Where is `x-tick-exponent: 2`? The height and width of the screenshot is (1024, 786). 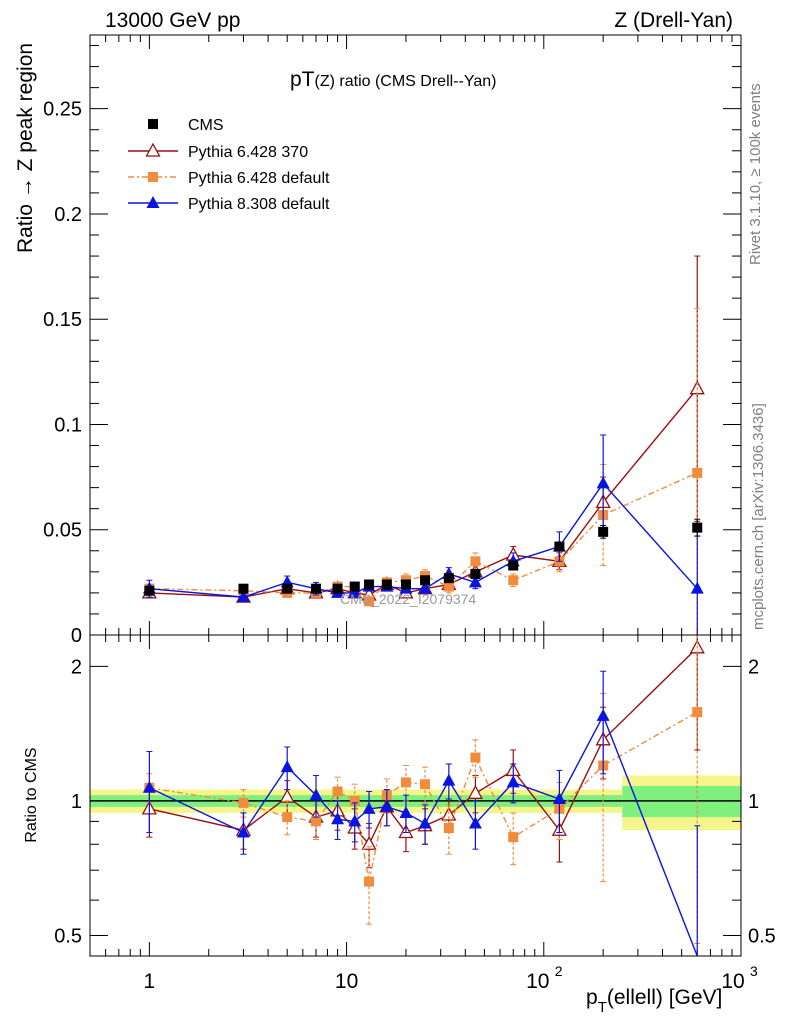 x-tick-exponent: 2 is located at coordinates (559, 971).